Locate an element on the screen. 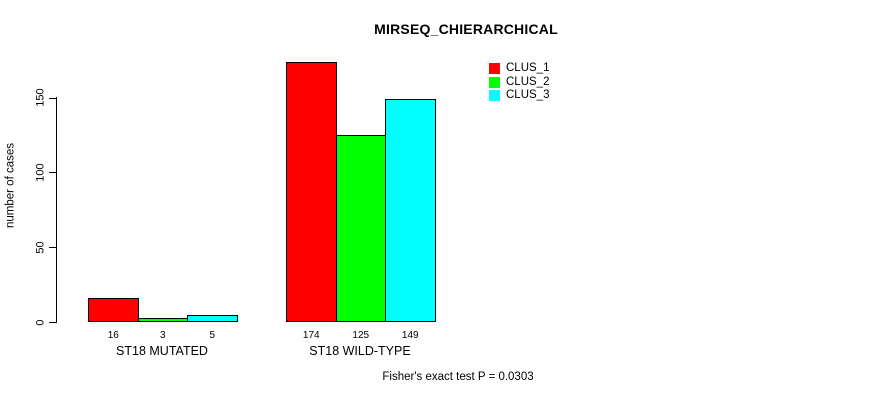  bar-clus-1-st18-wild-type is located at coordinates (311, 191).